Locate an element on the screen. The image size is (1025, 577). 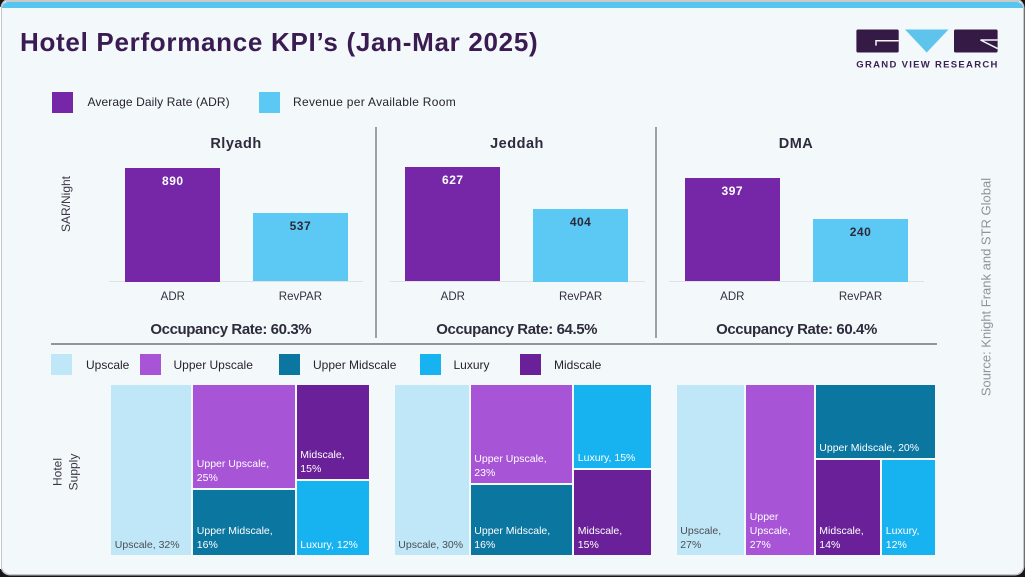
svg-text: GRAND VIEW RESEARCH is located at coordinates (927, 64).